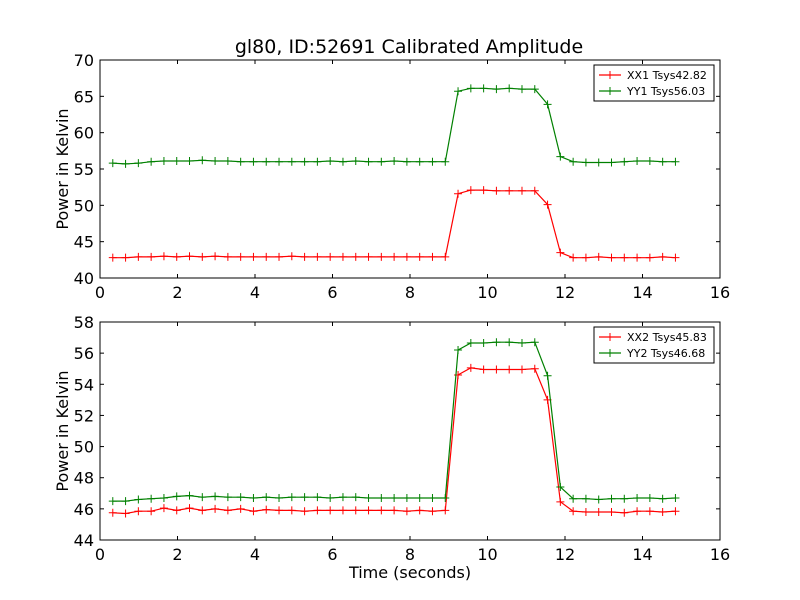  I want to click on y-tick-label: 46, so click(84, 509).